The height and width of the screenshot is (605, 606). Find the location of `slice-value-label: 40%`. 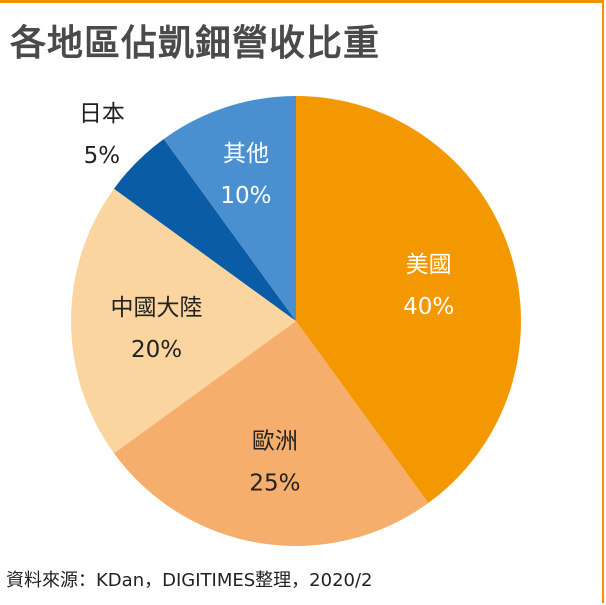

slice-value-label: 40% is located at coordinates (428, 307).